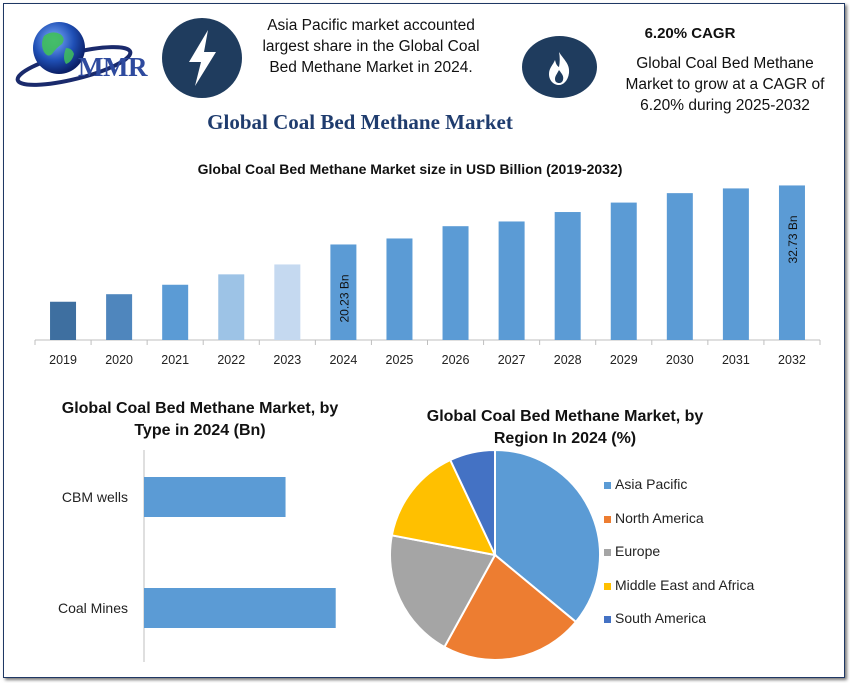 The width and height of the screenshot is (850, 683). What do you see at coordinates (680, 360) in the screenshot?
I see `x-tick-label: 2030` at bounding box center [680, 360].